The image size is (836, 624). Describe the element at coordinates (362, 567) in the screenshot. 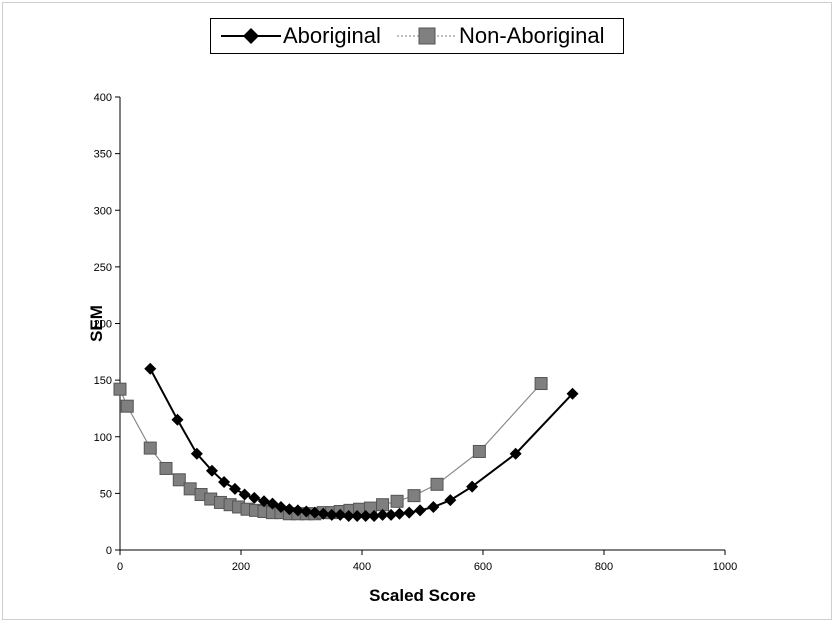

I see `x-tick-label: 400` at that location.